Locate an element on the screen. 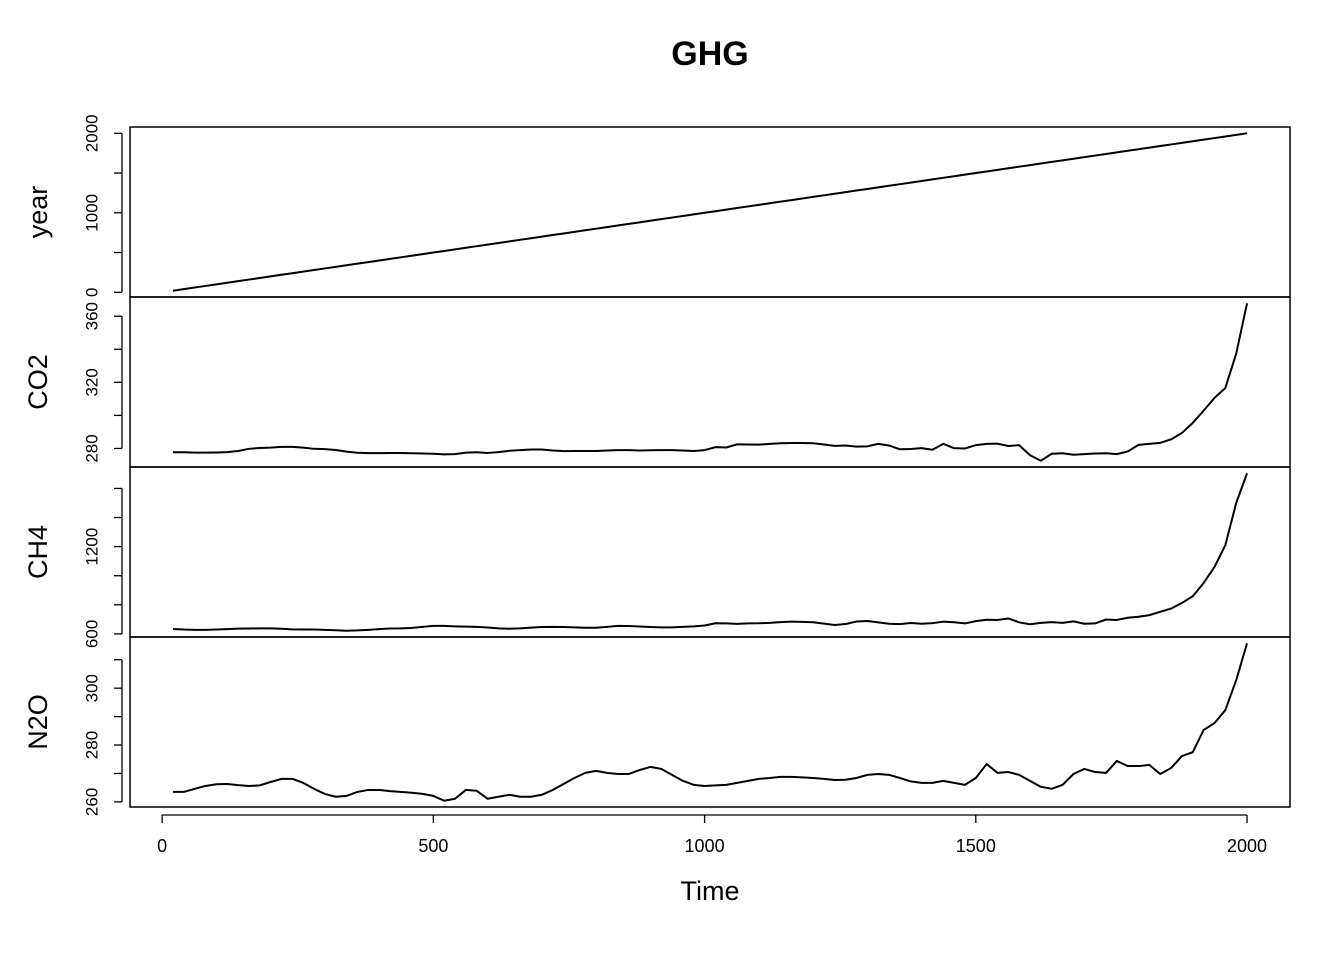 This screenshot has height=960, width=1344. x-tick-label: 2000 is located at coordinates (1247, 846).